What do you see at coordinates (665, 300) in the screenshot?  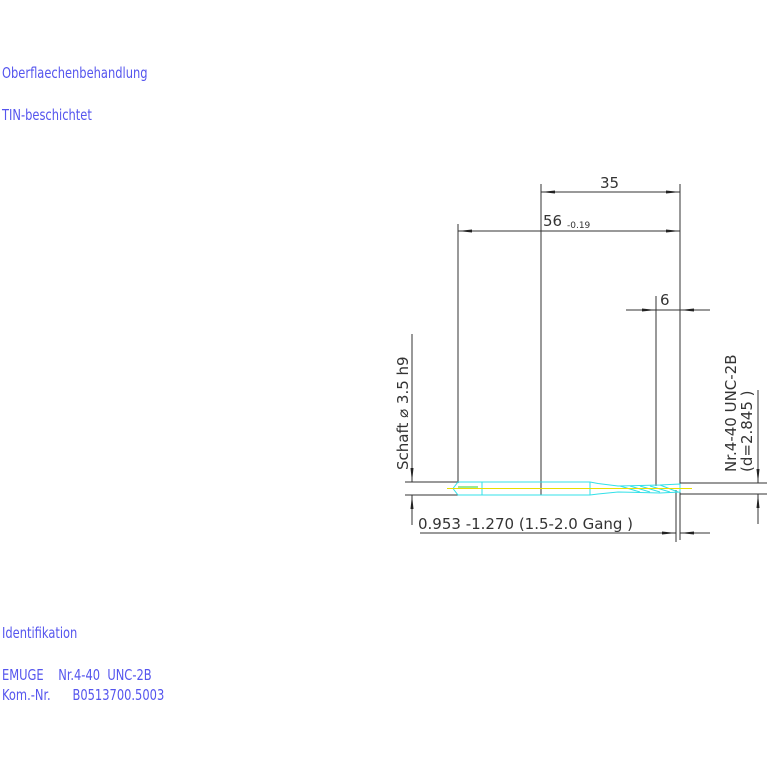 I see `dim-6-text: 6` at bounding box center [665, 300].